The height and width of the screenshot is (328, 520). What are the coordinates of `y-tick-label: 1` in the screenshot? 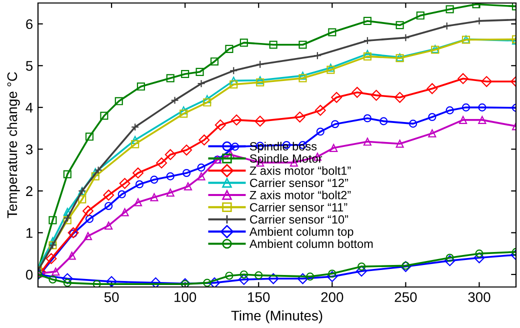 It's located at (29, 233).